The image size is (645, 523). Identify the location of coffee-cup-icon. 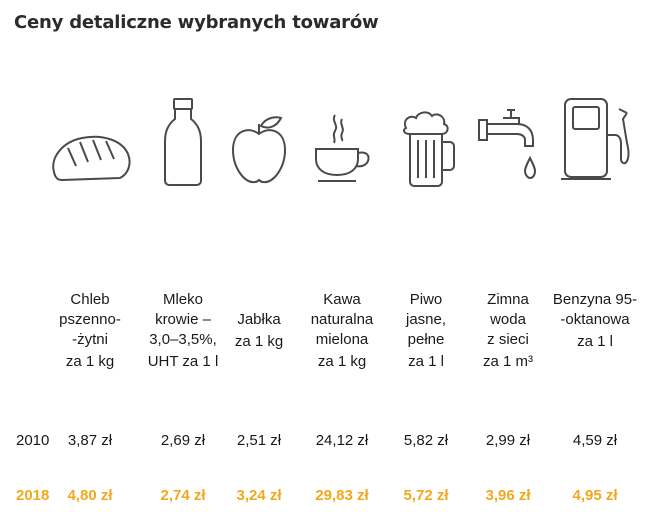
(342, 151).